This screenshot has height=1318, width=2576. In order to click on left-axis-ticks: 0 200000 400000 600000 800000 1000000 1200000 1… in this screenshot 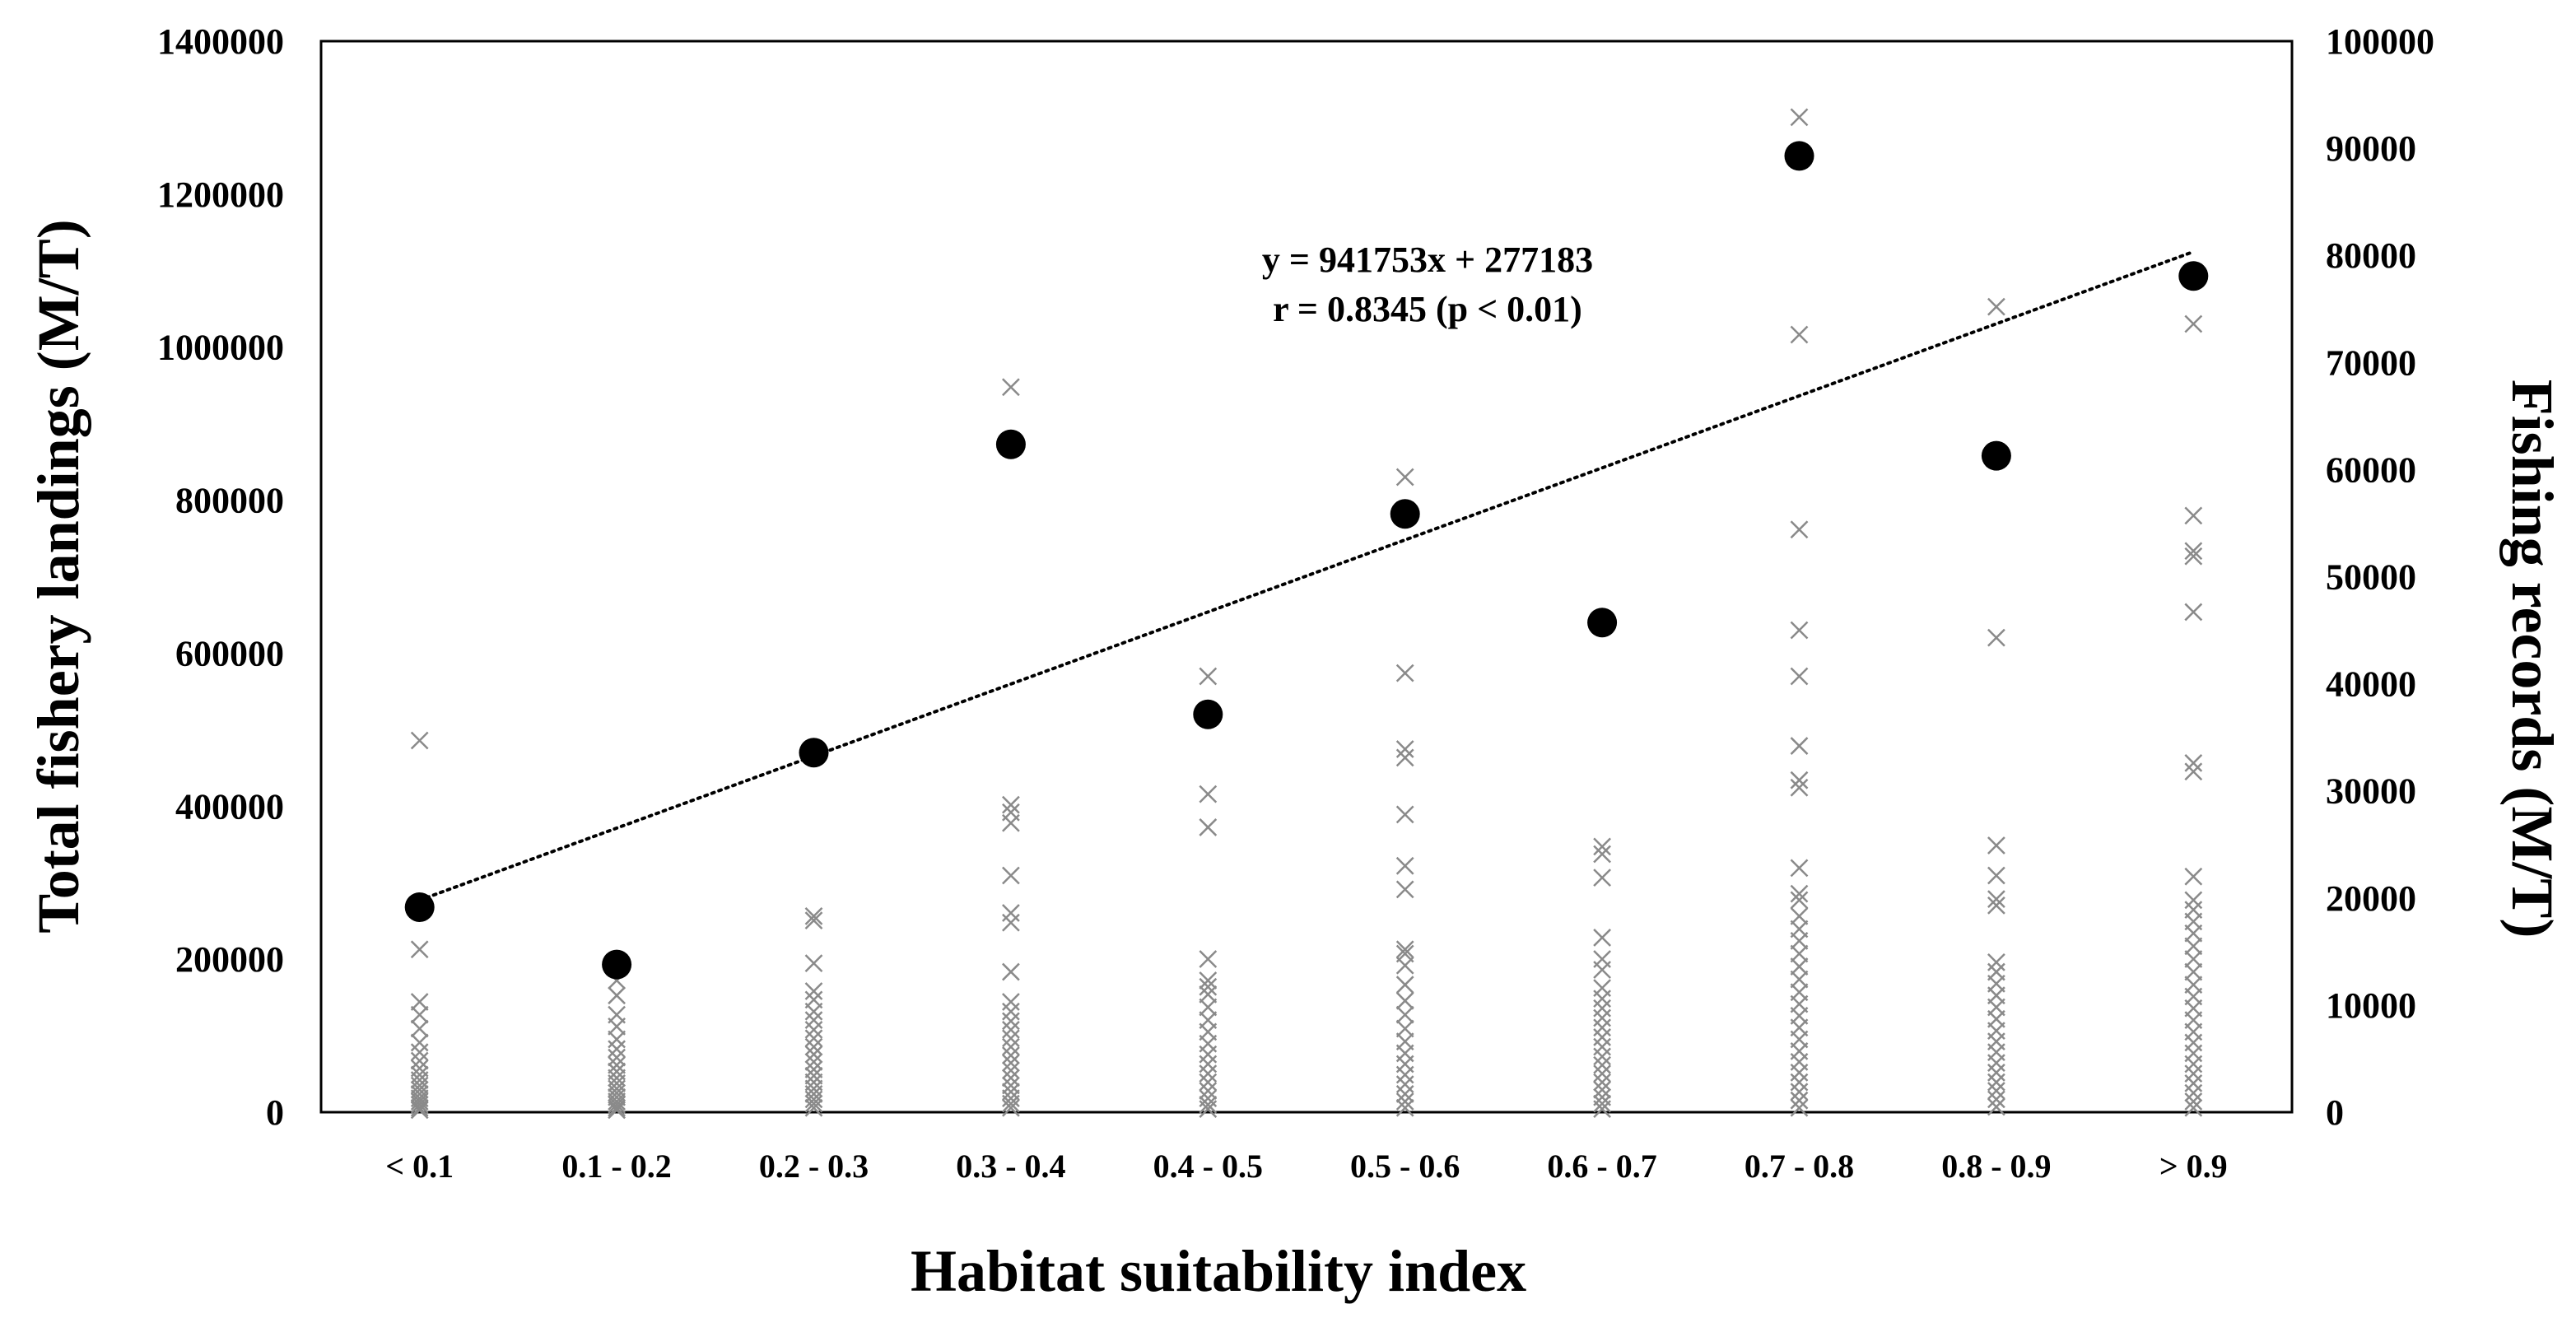, I will do `click(220, 577)`.